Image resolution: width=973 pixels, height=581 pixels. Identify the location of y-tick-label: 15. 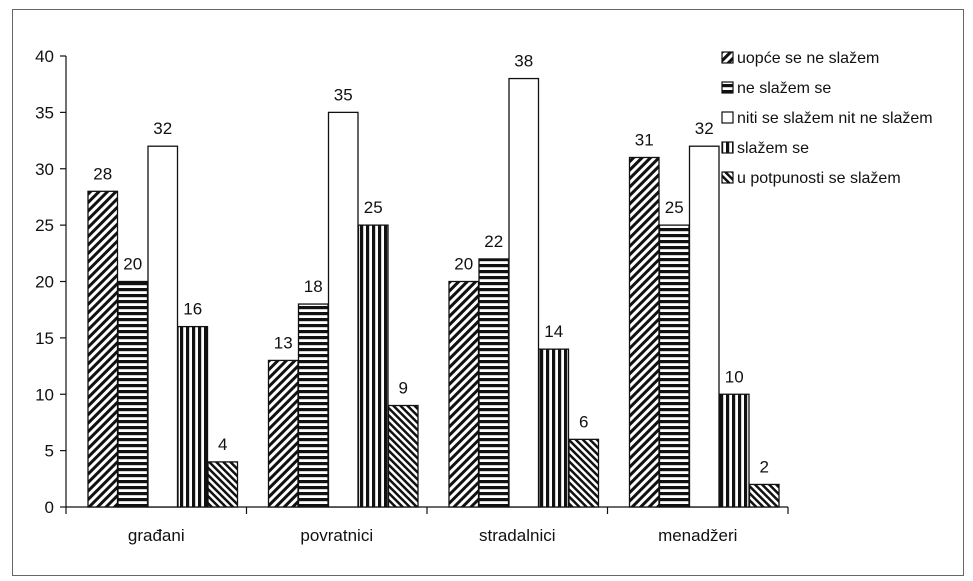
(44, 338).